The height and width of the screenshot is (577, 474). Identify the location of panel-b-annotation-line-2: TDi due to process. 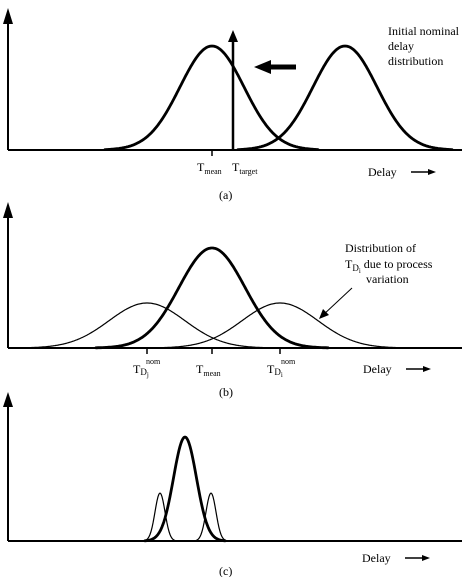
(389, 266).